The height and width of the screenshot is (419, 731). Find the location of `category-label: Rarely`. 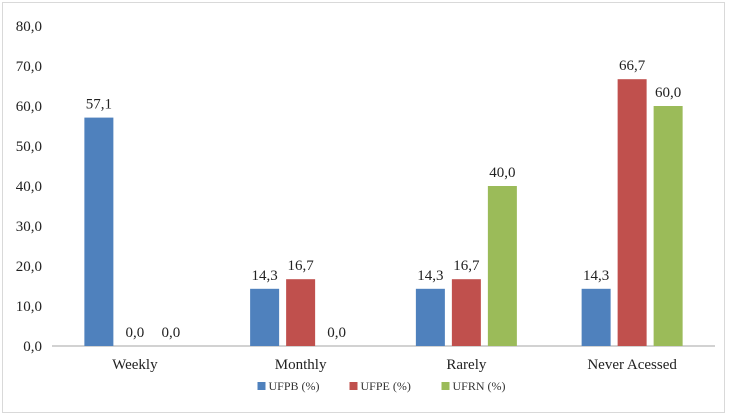

category-label: Rarely is located at coordinates (466, 365).